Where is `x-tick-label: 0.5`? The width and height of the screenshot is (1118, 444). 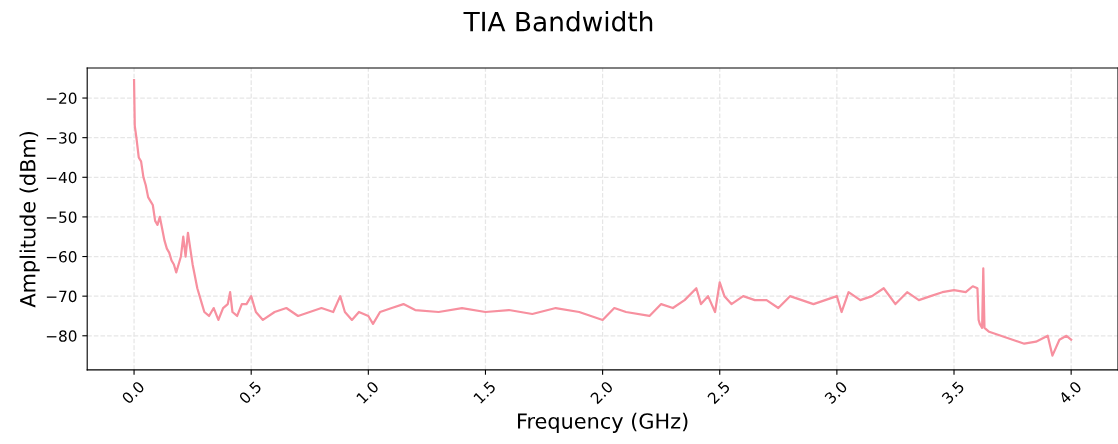
x-tick-label: 0.5 is located at coordinates (250, 392).